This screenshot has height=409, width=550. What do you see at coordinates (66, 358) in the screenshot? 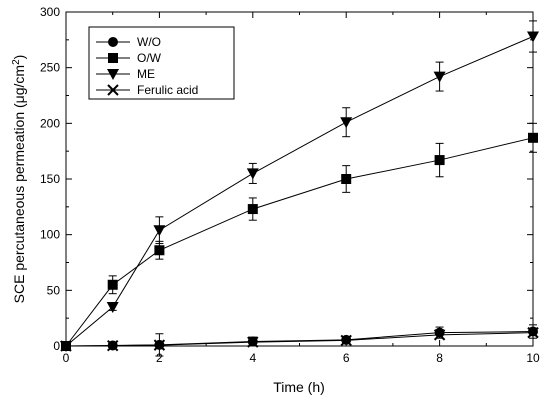
I see `x-tick-label: 0` at bounding box center [66, 358].